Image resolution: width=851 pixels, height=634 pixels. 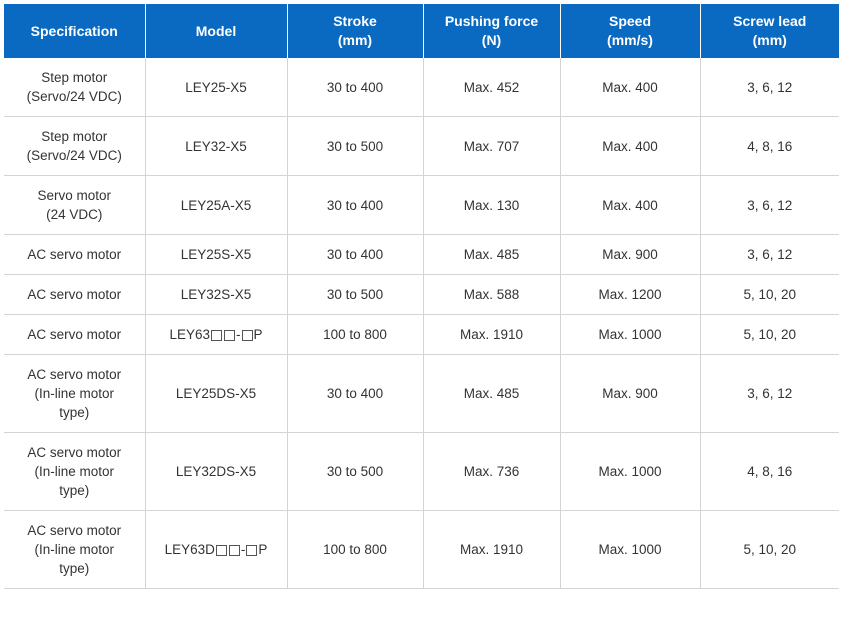 What do you see at coordinates (629, 31) in the screenshot?
I see `header-speed: Speed (mm/s)` at bounding box center [629, 31].